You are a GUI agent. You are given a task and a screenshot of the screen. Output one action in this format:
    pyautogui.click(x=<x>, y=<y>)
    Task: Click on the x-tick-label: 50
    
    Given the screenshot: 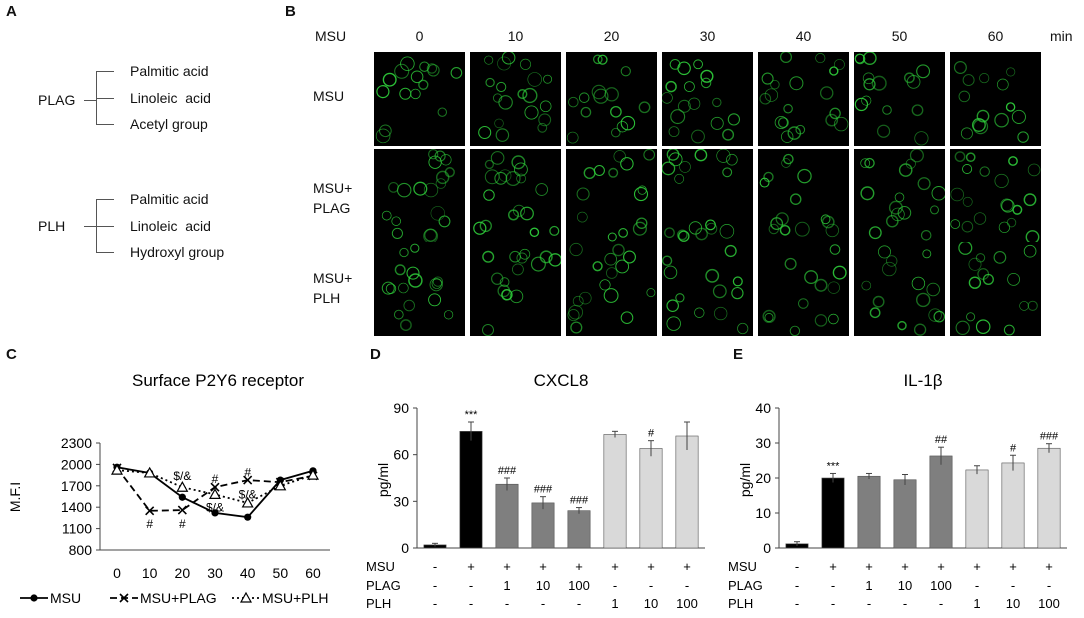 What is the action you would take?
    pyautogui.click(x=281, y=573)
    